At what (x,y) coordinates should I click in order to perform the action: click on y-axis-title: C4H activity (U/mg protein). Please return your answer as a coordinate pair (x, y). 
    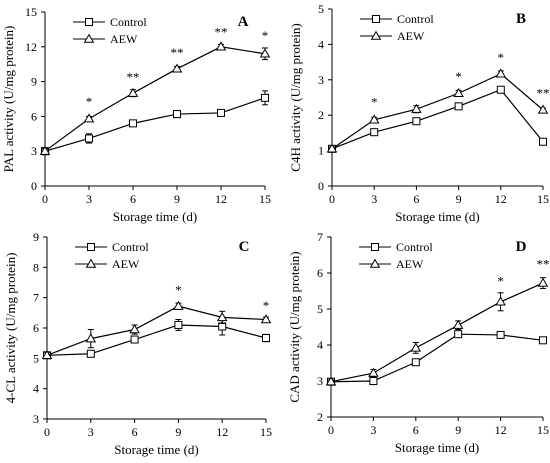
    Looking at the image, I should click on (295, 97).